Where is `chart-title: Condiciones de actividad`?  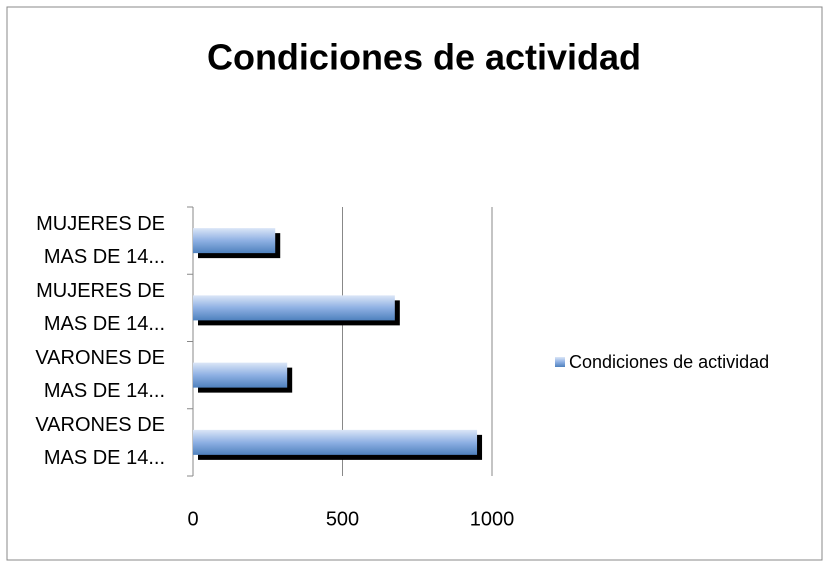
chart-title: Condiciones de actividad is located at coordinates (424, 57).